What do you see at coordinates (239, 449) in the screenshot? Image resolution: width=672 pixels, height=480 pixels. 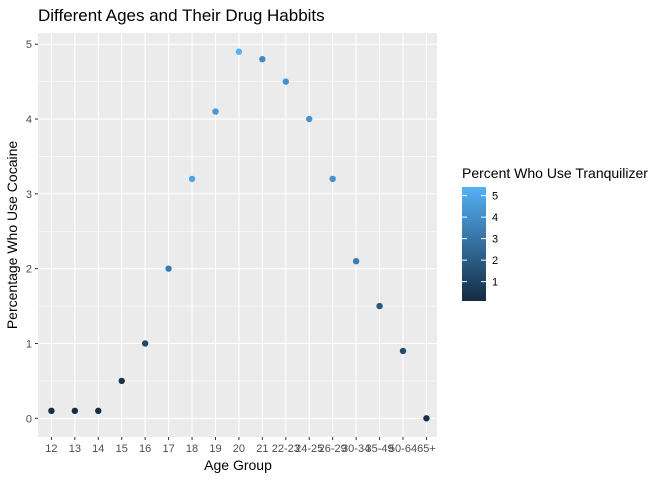 I see `x-tick-label: 20` at bounding box center [239, 449].